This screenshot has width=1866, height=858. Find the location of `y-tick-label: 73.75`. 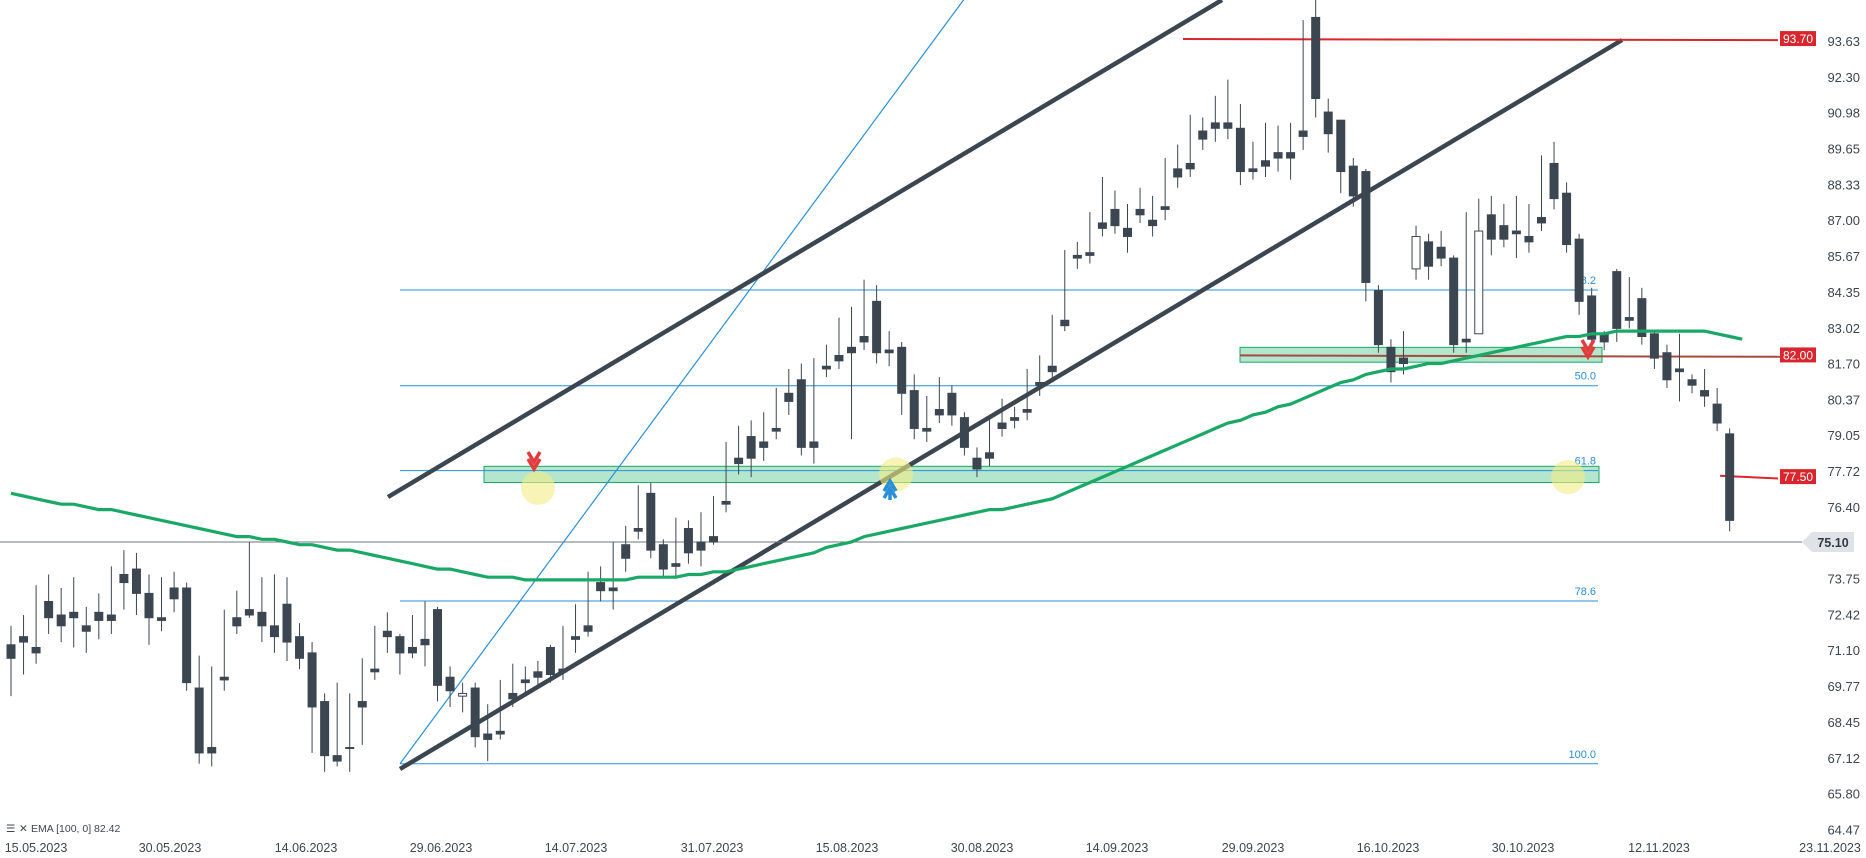

y-tick-label: 73.75 is located at coordinates (1843, 579).